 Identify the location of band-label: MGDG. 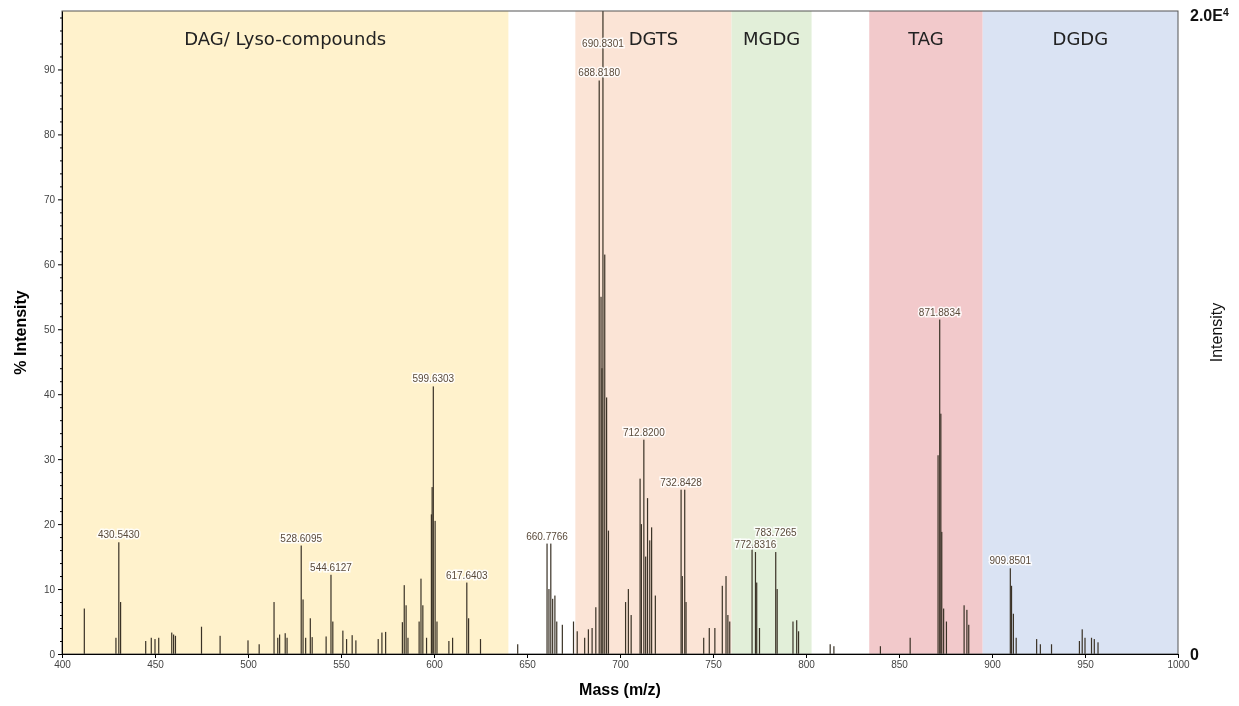
(771, 38).